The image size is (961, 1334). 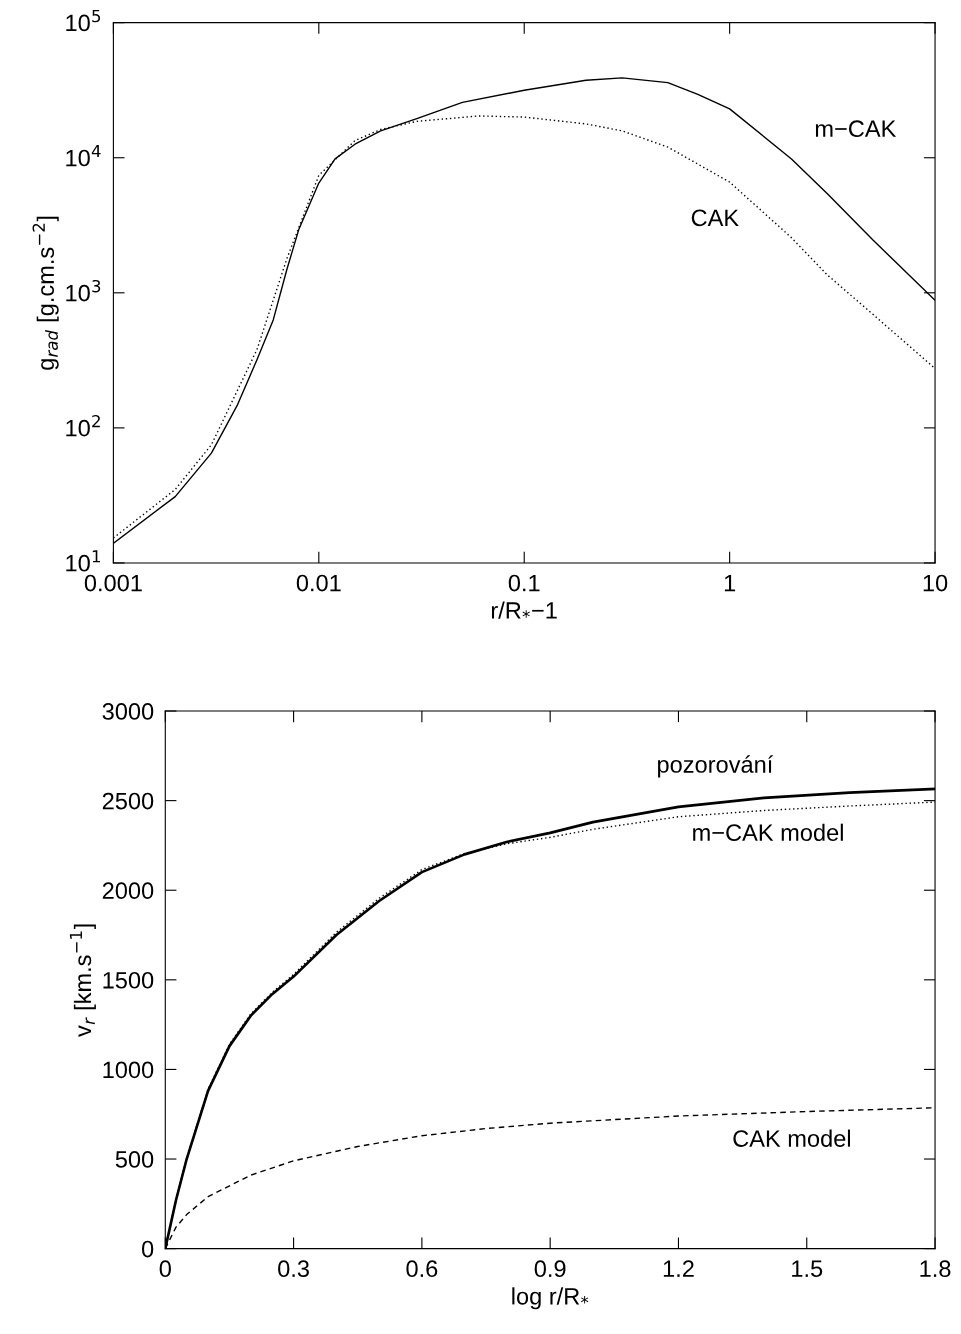 I want to click on x-axis-title: log r/R$_{*}$, so click(x=550, y=1298).